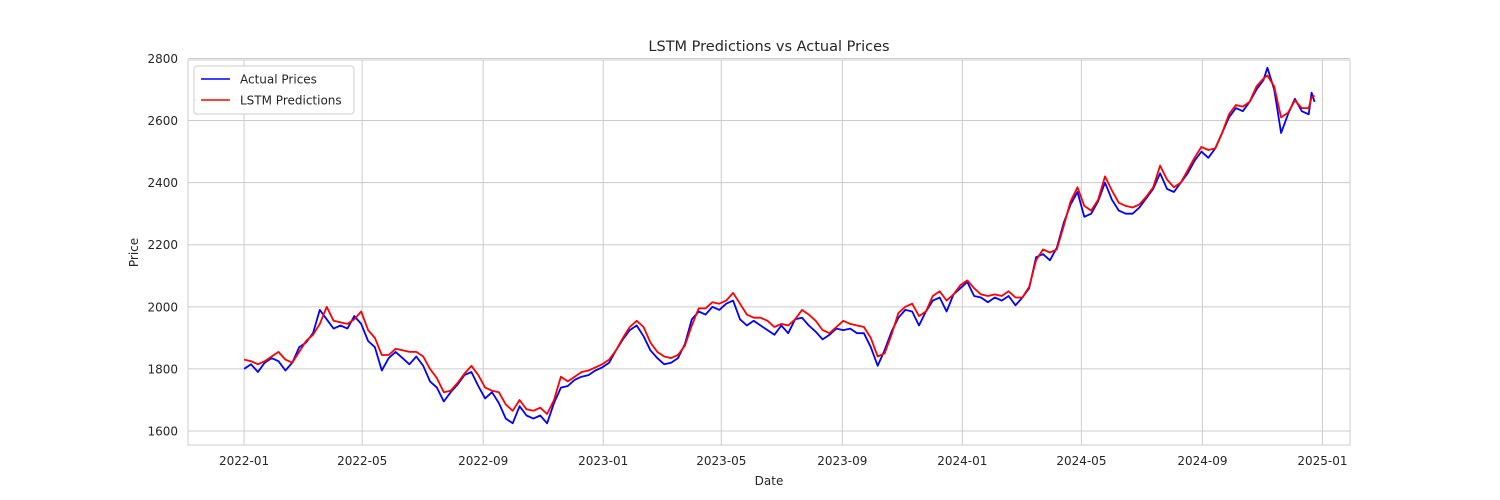 Image resolution: width=1500 pixels, height=500 pixels. Describe the element at coordinates (291, 101) in the screenshot. I see `legend-label-lstm: LSTM Predictions` at that location.